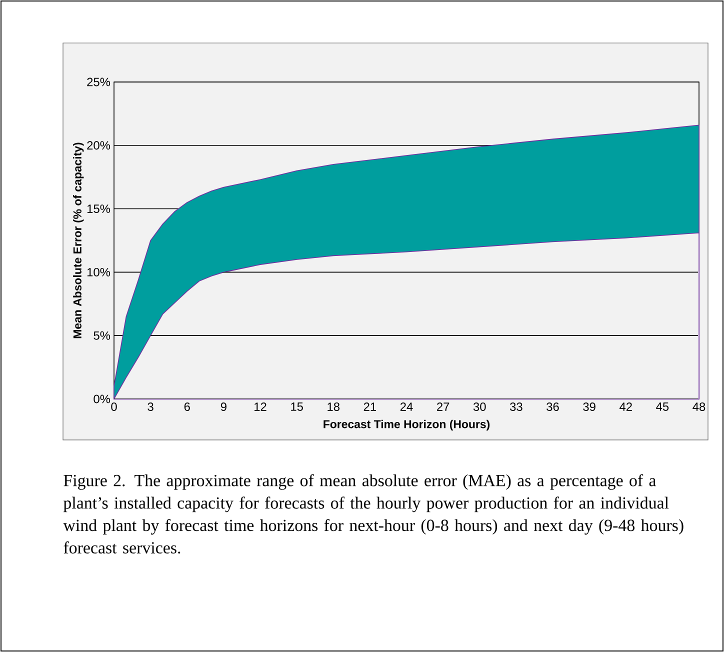 This screenshot has height=652, width=724. What do you see at coordinates (78, 240) in the screenshot?
I see `y-axis-title: Mean Absolute Error (% of capacity)` at bounding box center [78, 240].